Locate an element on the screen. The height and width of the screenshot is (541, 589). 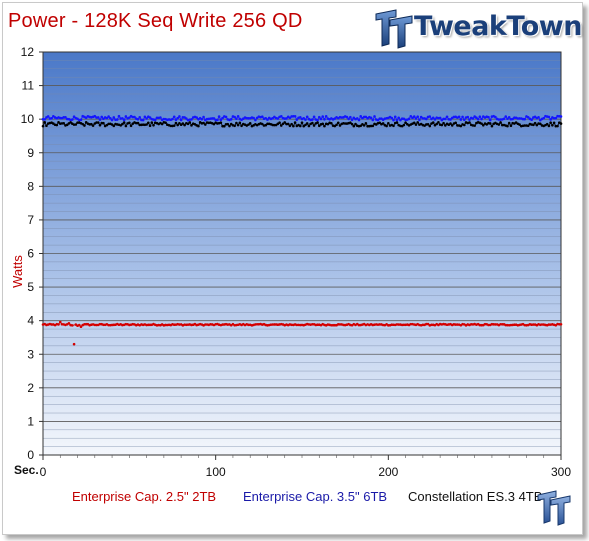
x-tick-label: 300 is located at coordinates (561, 472).